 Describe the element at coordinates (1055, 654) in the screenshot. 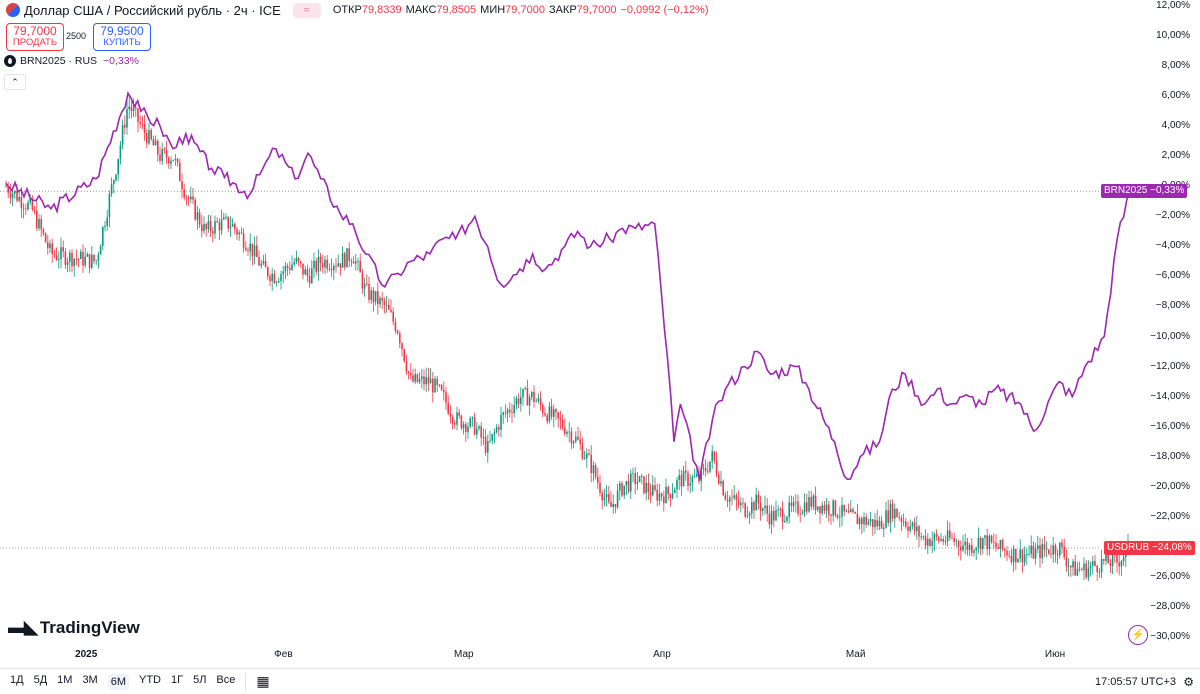

I see `x-tick-label: Июн` at that location.